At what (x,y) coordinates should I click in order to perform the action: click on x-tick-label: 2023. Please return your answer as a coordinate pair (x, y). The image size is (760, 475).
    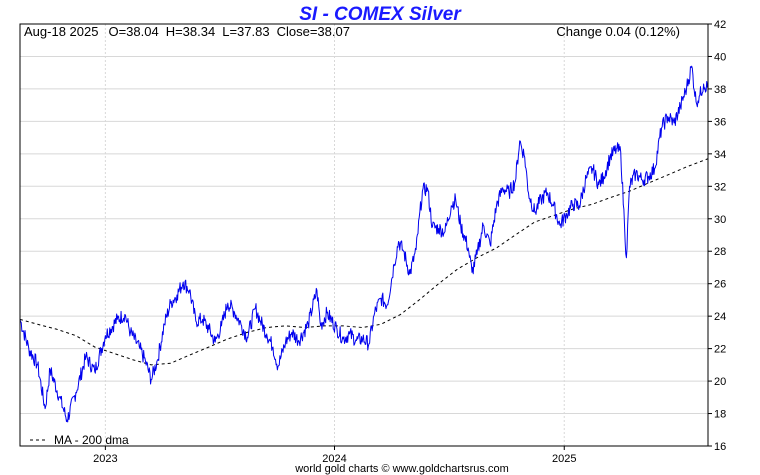
    Looking at the image, I should click on (105, 459).